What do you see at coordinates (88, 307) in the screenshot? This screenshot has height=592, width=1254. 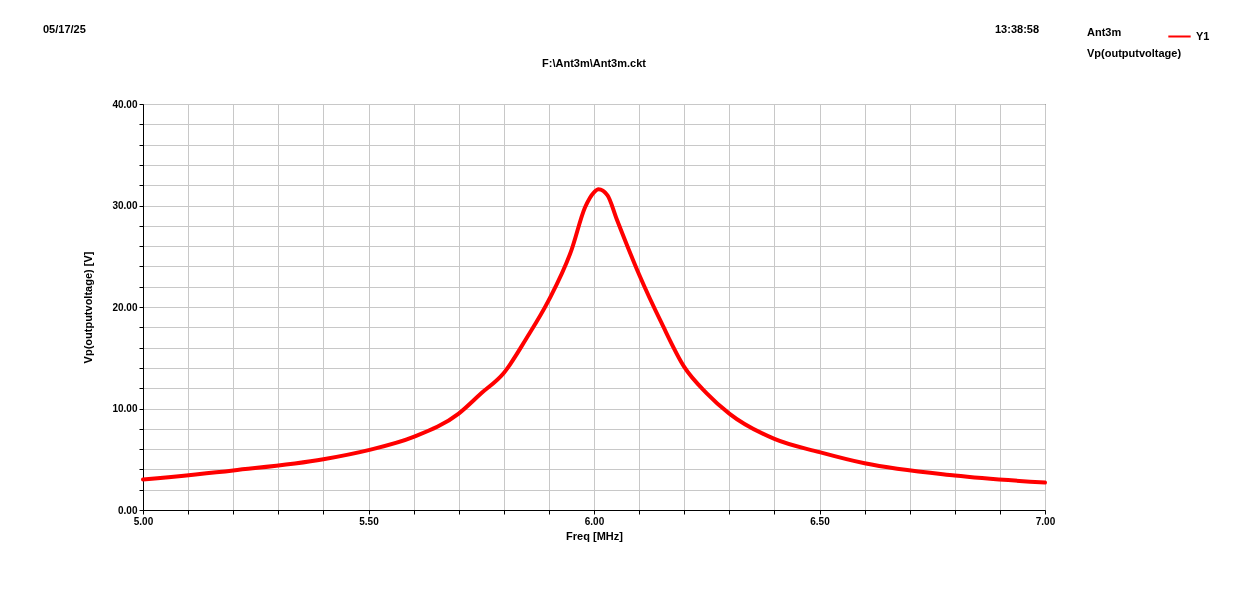 I see `y-axis-title: Vp(outputvoltage) [V]` at bounding box center [88, 307].